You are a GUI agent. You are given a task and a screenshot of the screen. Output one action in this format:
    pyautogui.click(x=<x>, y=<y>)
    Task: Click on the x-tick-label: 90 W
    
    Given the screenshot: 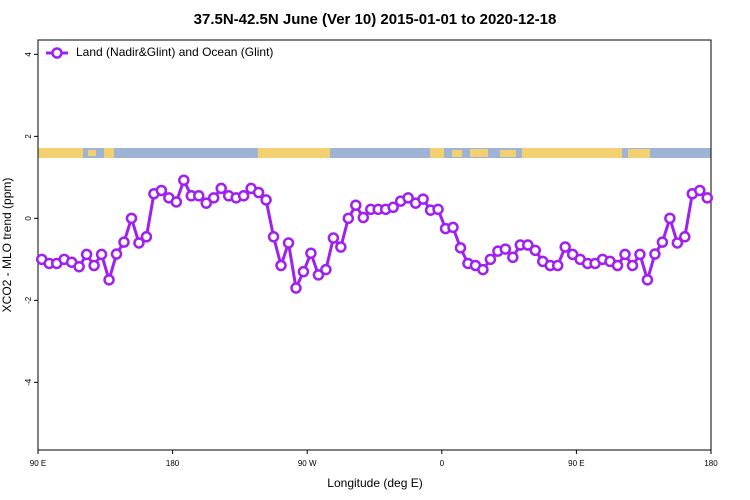 What is the action you would take?
    pyautogui.click(x=307, y=463)
    